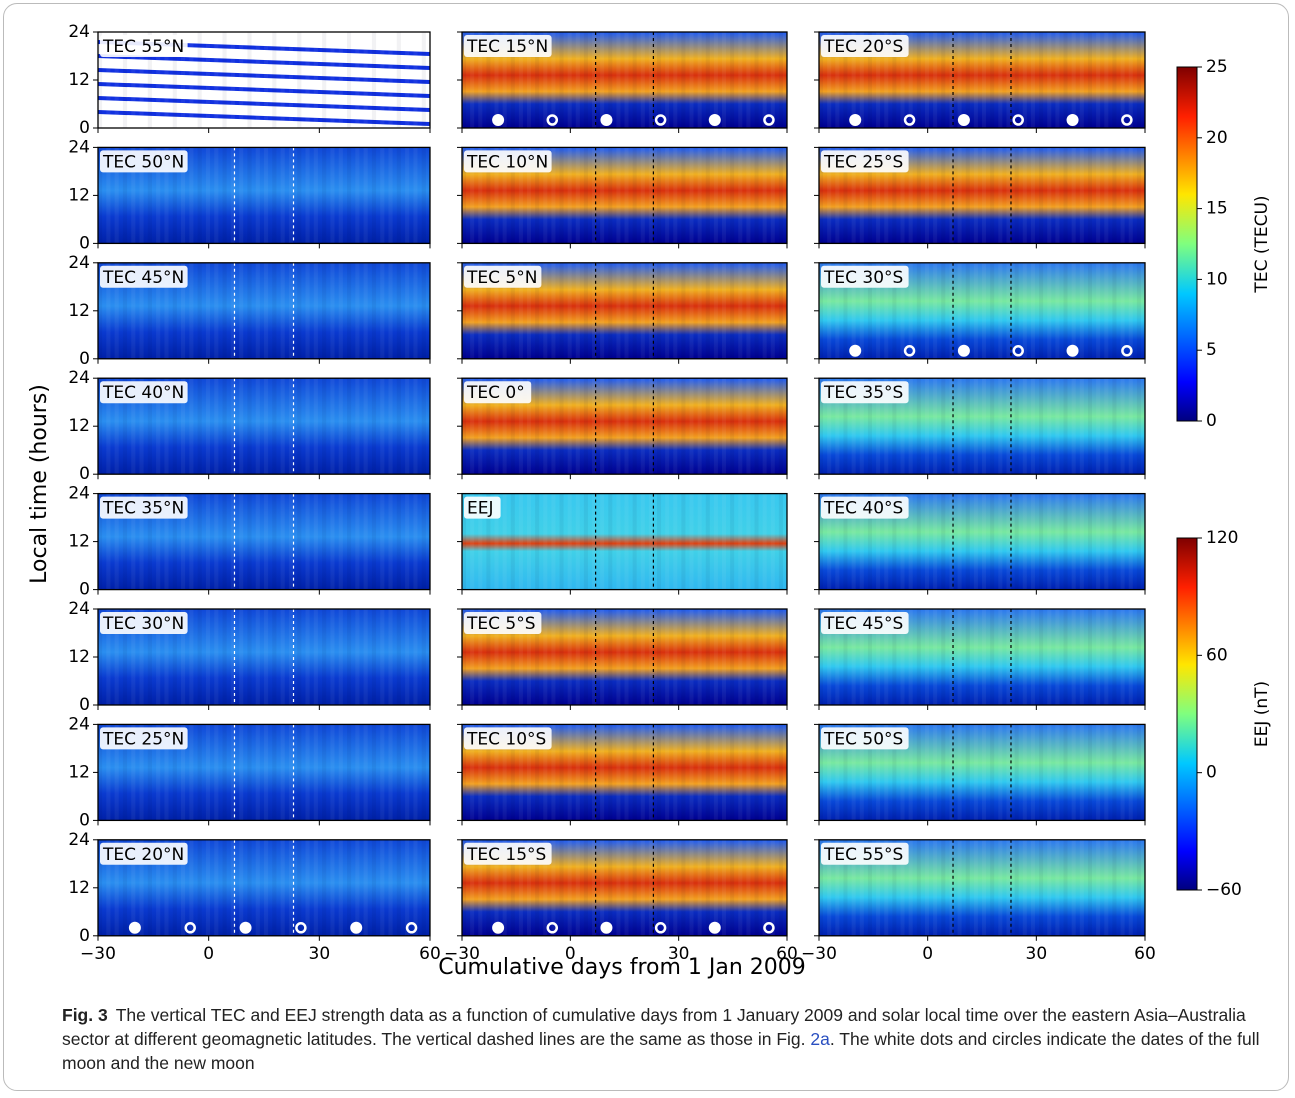 This screenshot has width=1295, height=1098. I want to click on colorbar-tick-label: −60, so click(1224, 890).